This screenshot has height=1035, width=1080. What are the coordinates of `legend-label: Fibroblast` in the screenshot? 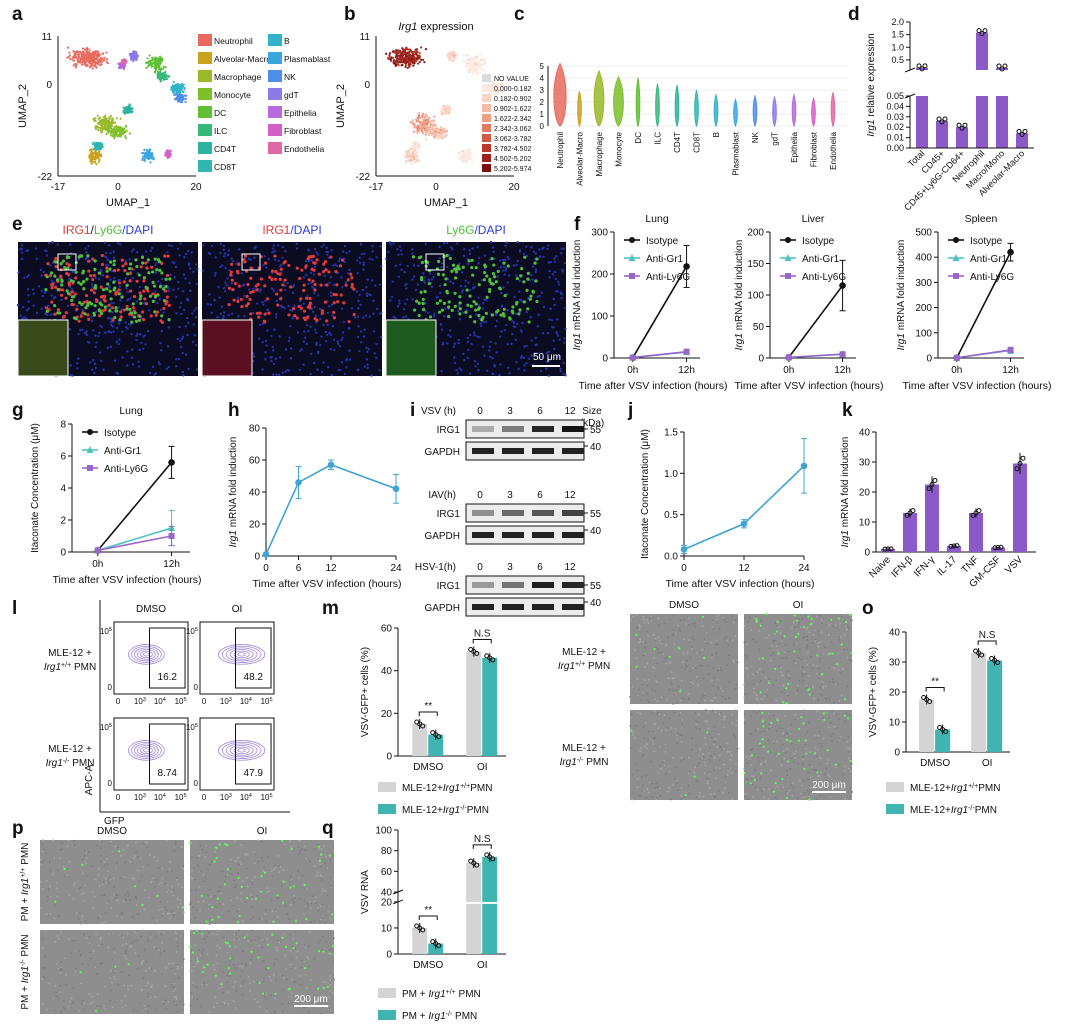 It's located at (303, 131).